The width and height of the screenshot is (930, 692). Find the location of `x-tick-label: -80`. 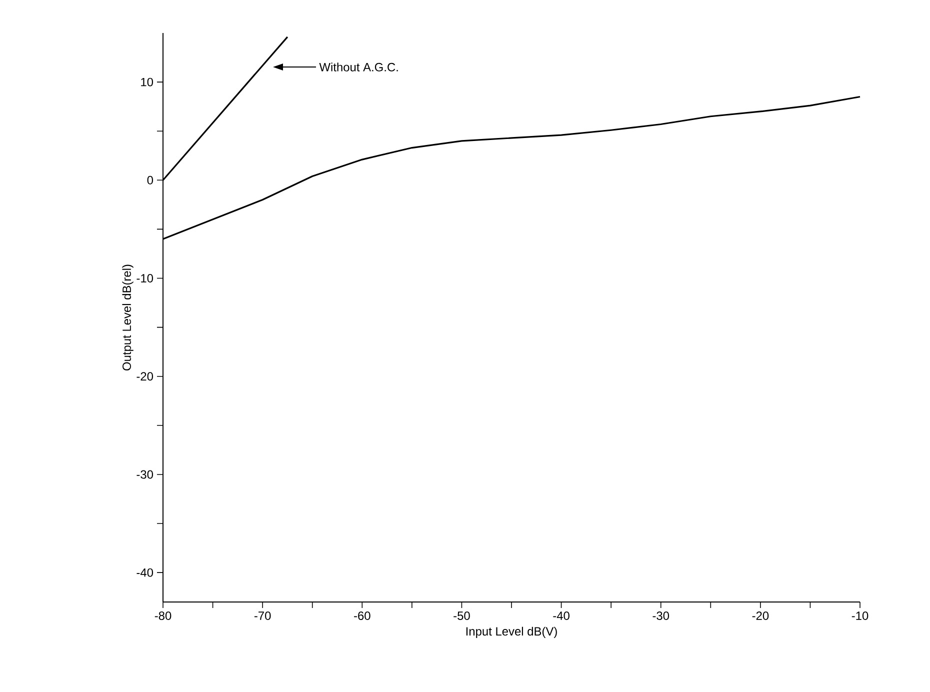

x-tick-label: -80 is located at coordinates (163, 616).